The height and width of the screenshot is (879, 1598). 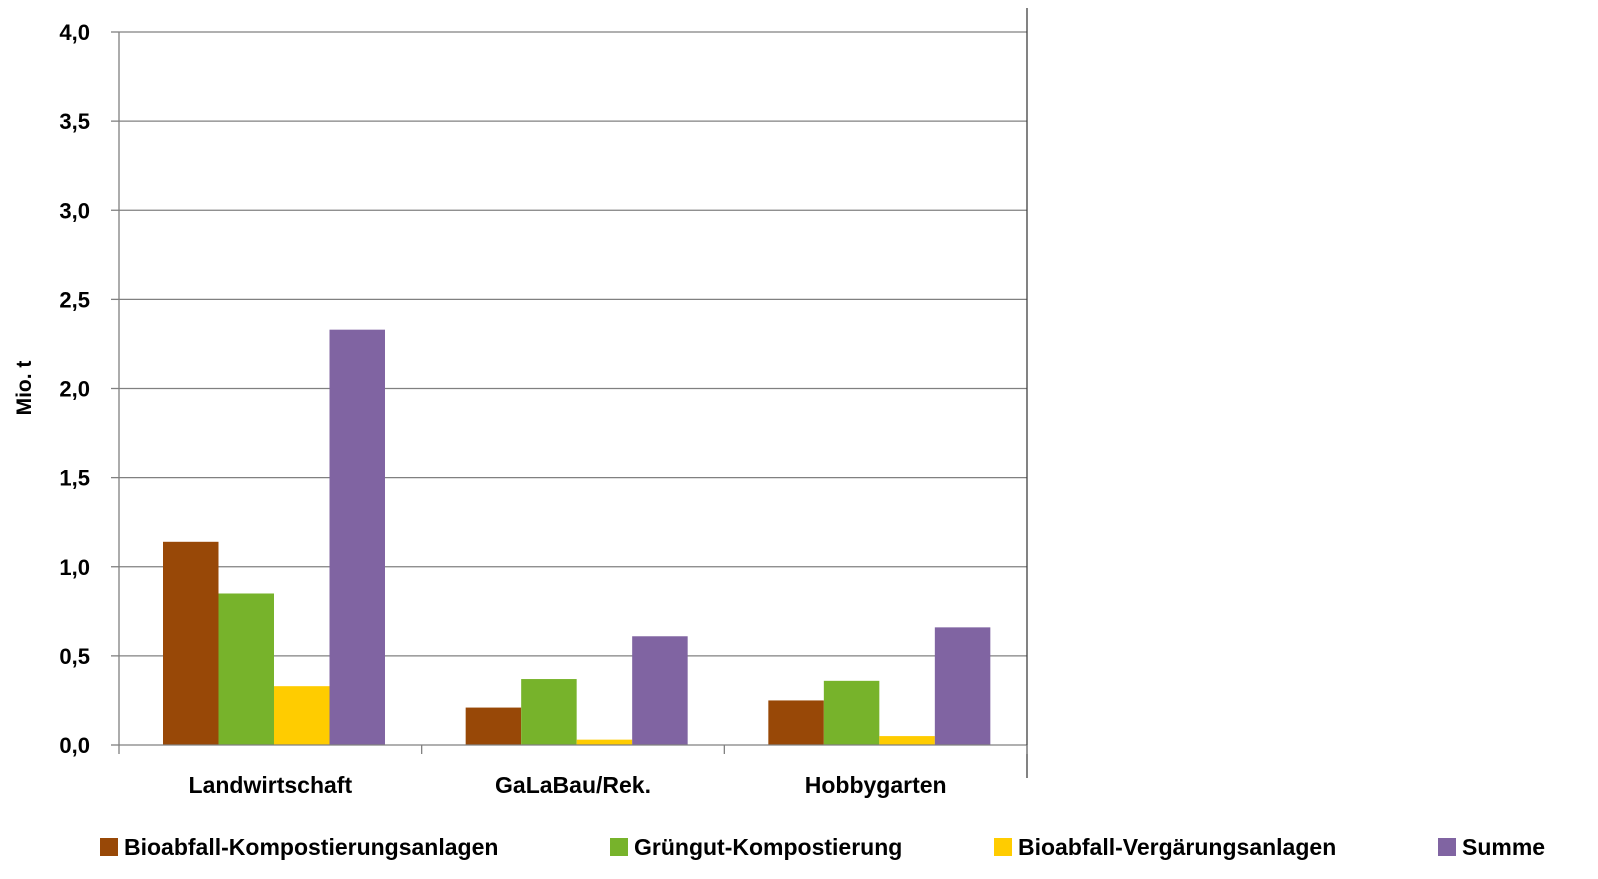 I want to click on y-tick-label: 3,0, so click(x=74, y=210).